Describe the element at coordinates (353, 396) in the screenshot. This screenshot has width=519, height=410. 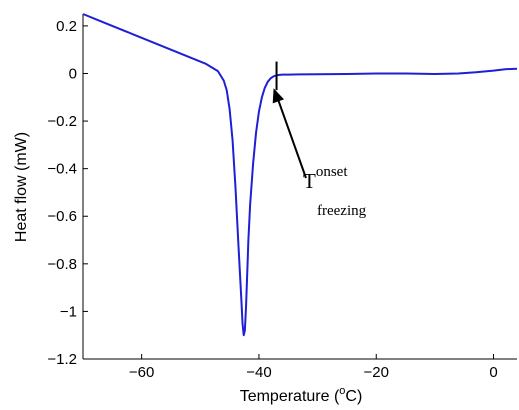
I see `x-axis-label-suffix: C)` at that location.